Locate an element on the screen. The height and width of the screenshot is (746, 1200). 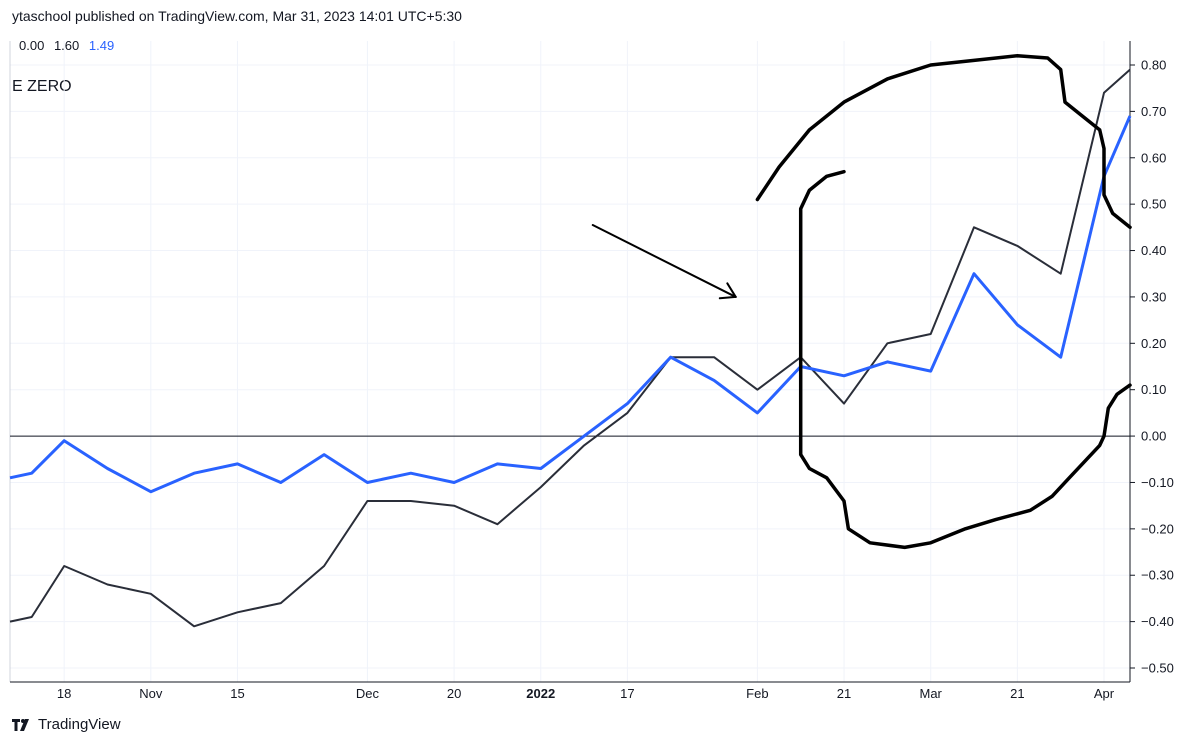
x-tick-label: Nov is located at coordinates (151, 693).